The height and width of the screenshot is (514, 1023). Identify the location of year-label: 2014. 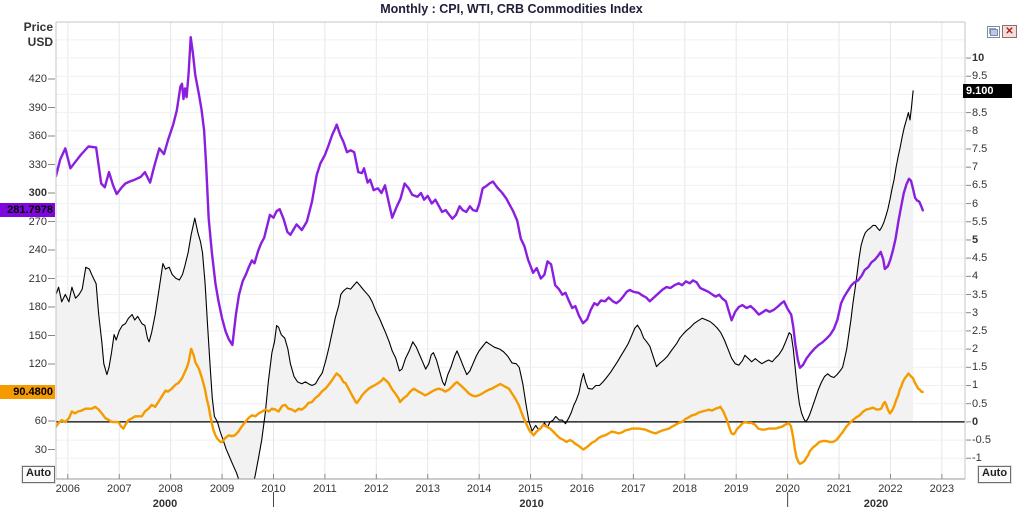
(479, 489).